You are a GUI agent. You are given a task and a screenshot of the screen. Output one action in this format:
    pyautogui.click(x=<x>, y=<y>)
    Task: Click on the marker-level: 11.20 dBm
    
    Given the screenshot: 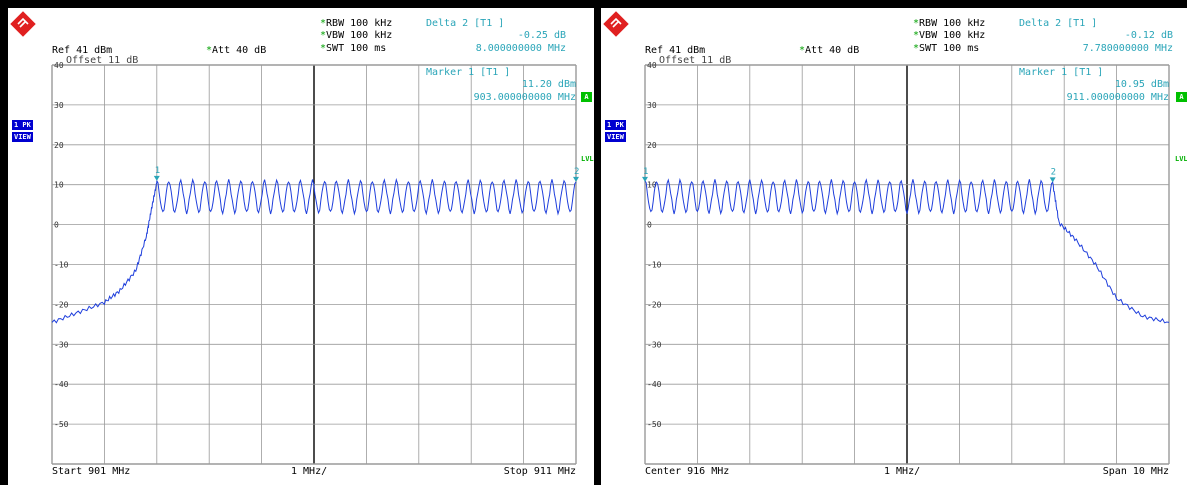 What is the action you would take?
    pyautogui.click(x=548, y=84)
    